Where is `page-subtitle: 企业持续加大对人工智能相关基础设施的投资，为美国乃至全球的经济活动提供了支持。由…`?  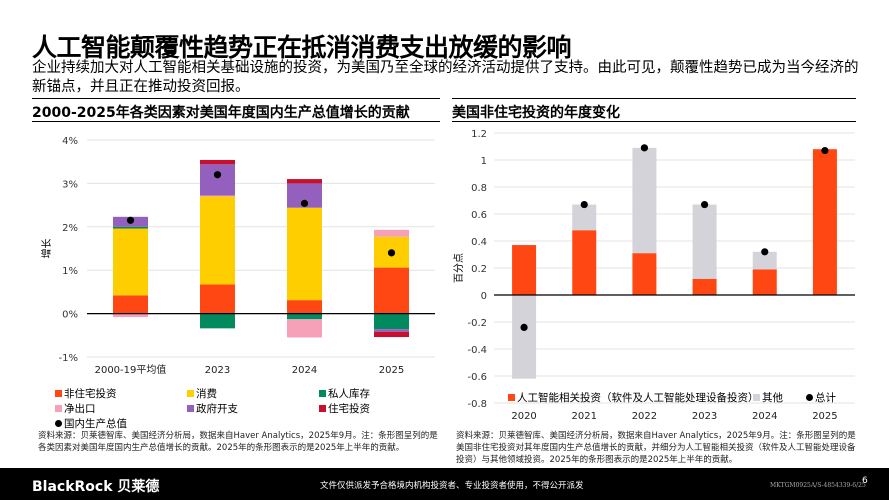 page-subtitle: 企业持续加大对人工智能相关基础设施的投资，为美国乃至全球的经济活动提供了支持。由… is located at coordinates (445, 77).